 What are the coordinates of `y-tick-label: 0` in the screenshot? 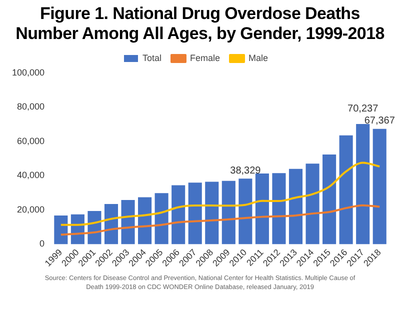 It's located at (42, 243).